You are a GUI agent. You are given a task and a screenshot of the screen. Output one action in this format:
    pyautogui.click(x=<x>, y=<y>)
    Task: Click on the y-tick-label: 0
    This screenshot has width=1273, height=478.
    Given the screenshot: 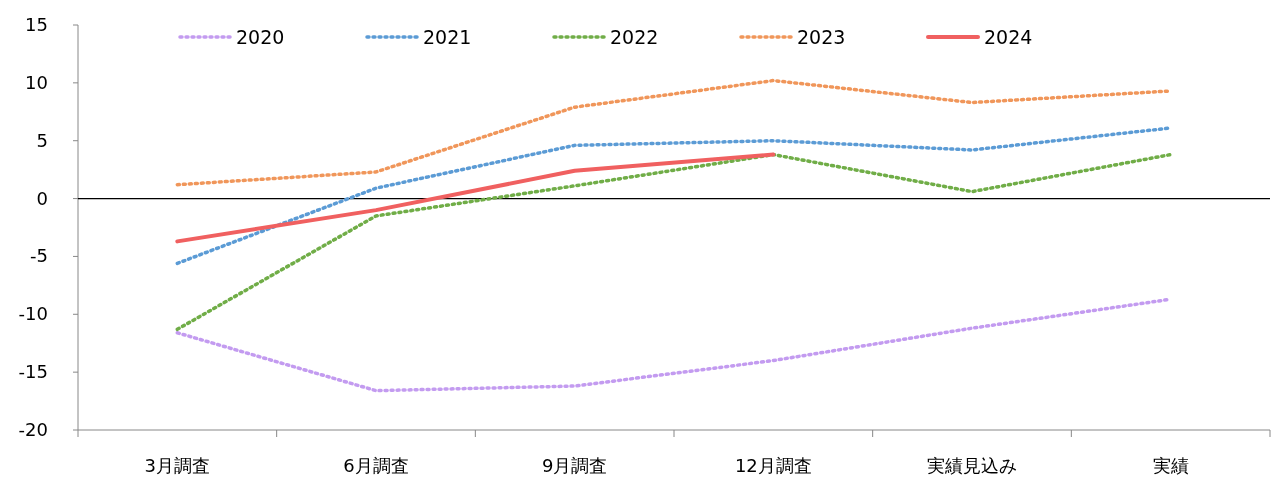 What is the action you would take?
    pyautogui.click(x=42, y=198)
    